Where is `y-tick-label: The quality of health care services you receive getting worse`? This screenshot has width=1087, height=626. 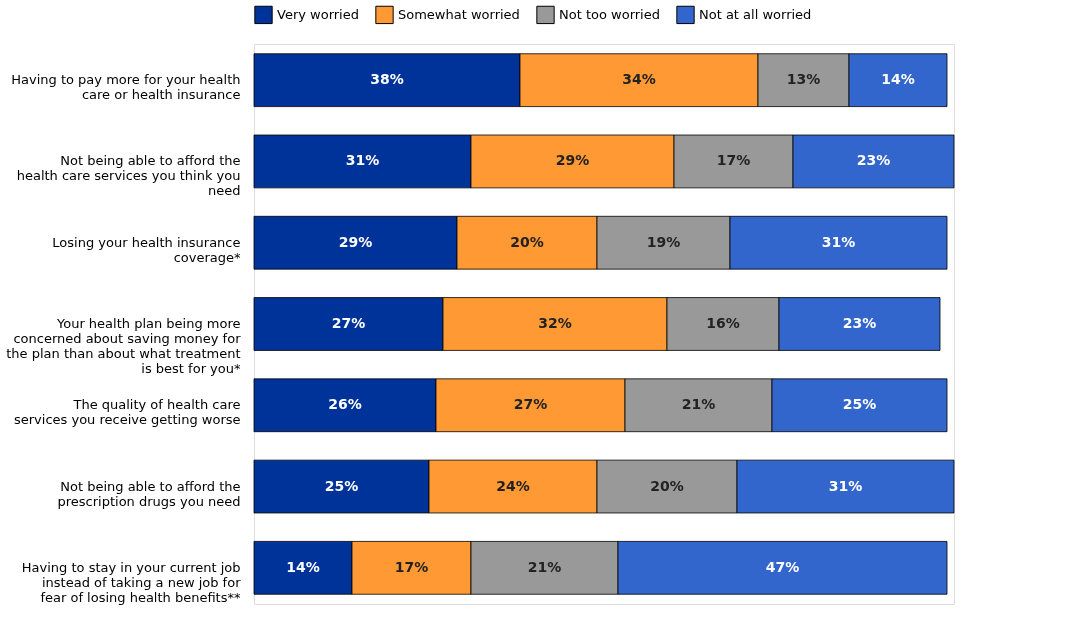
y-tick-label: The quality of health care services you receive getting worse is located at coordinates (127, 412).